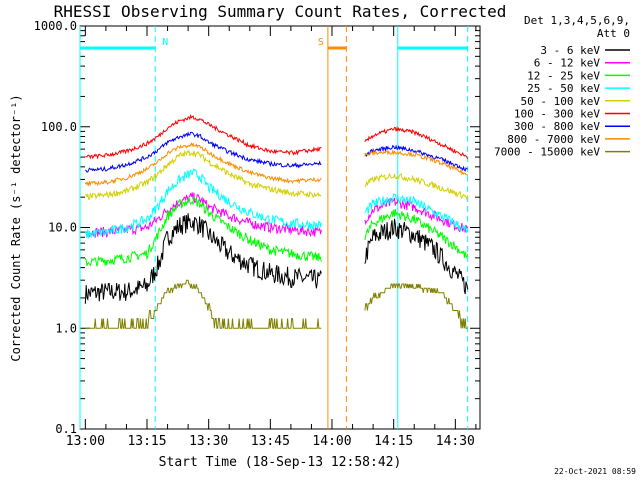 The width and height of the screenshot is (640, 480). I want to click on legend-label-7: 800 - 7000 keV, so click(553, 139).